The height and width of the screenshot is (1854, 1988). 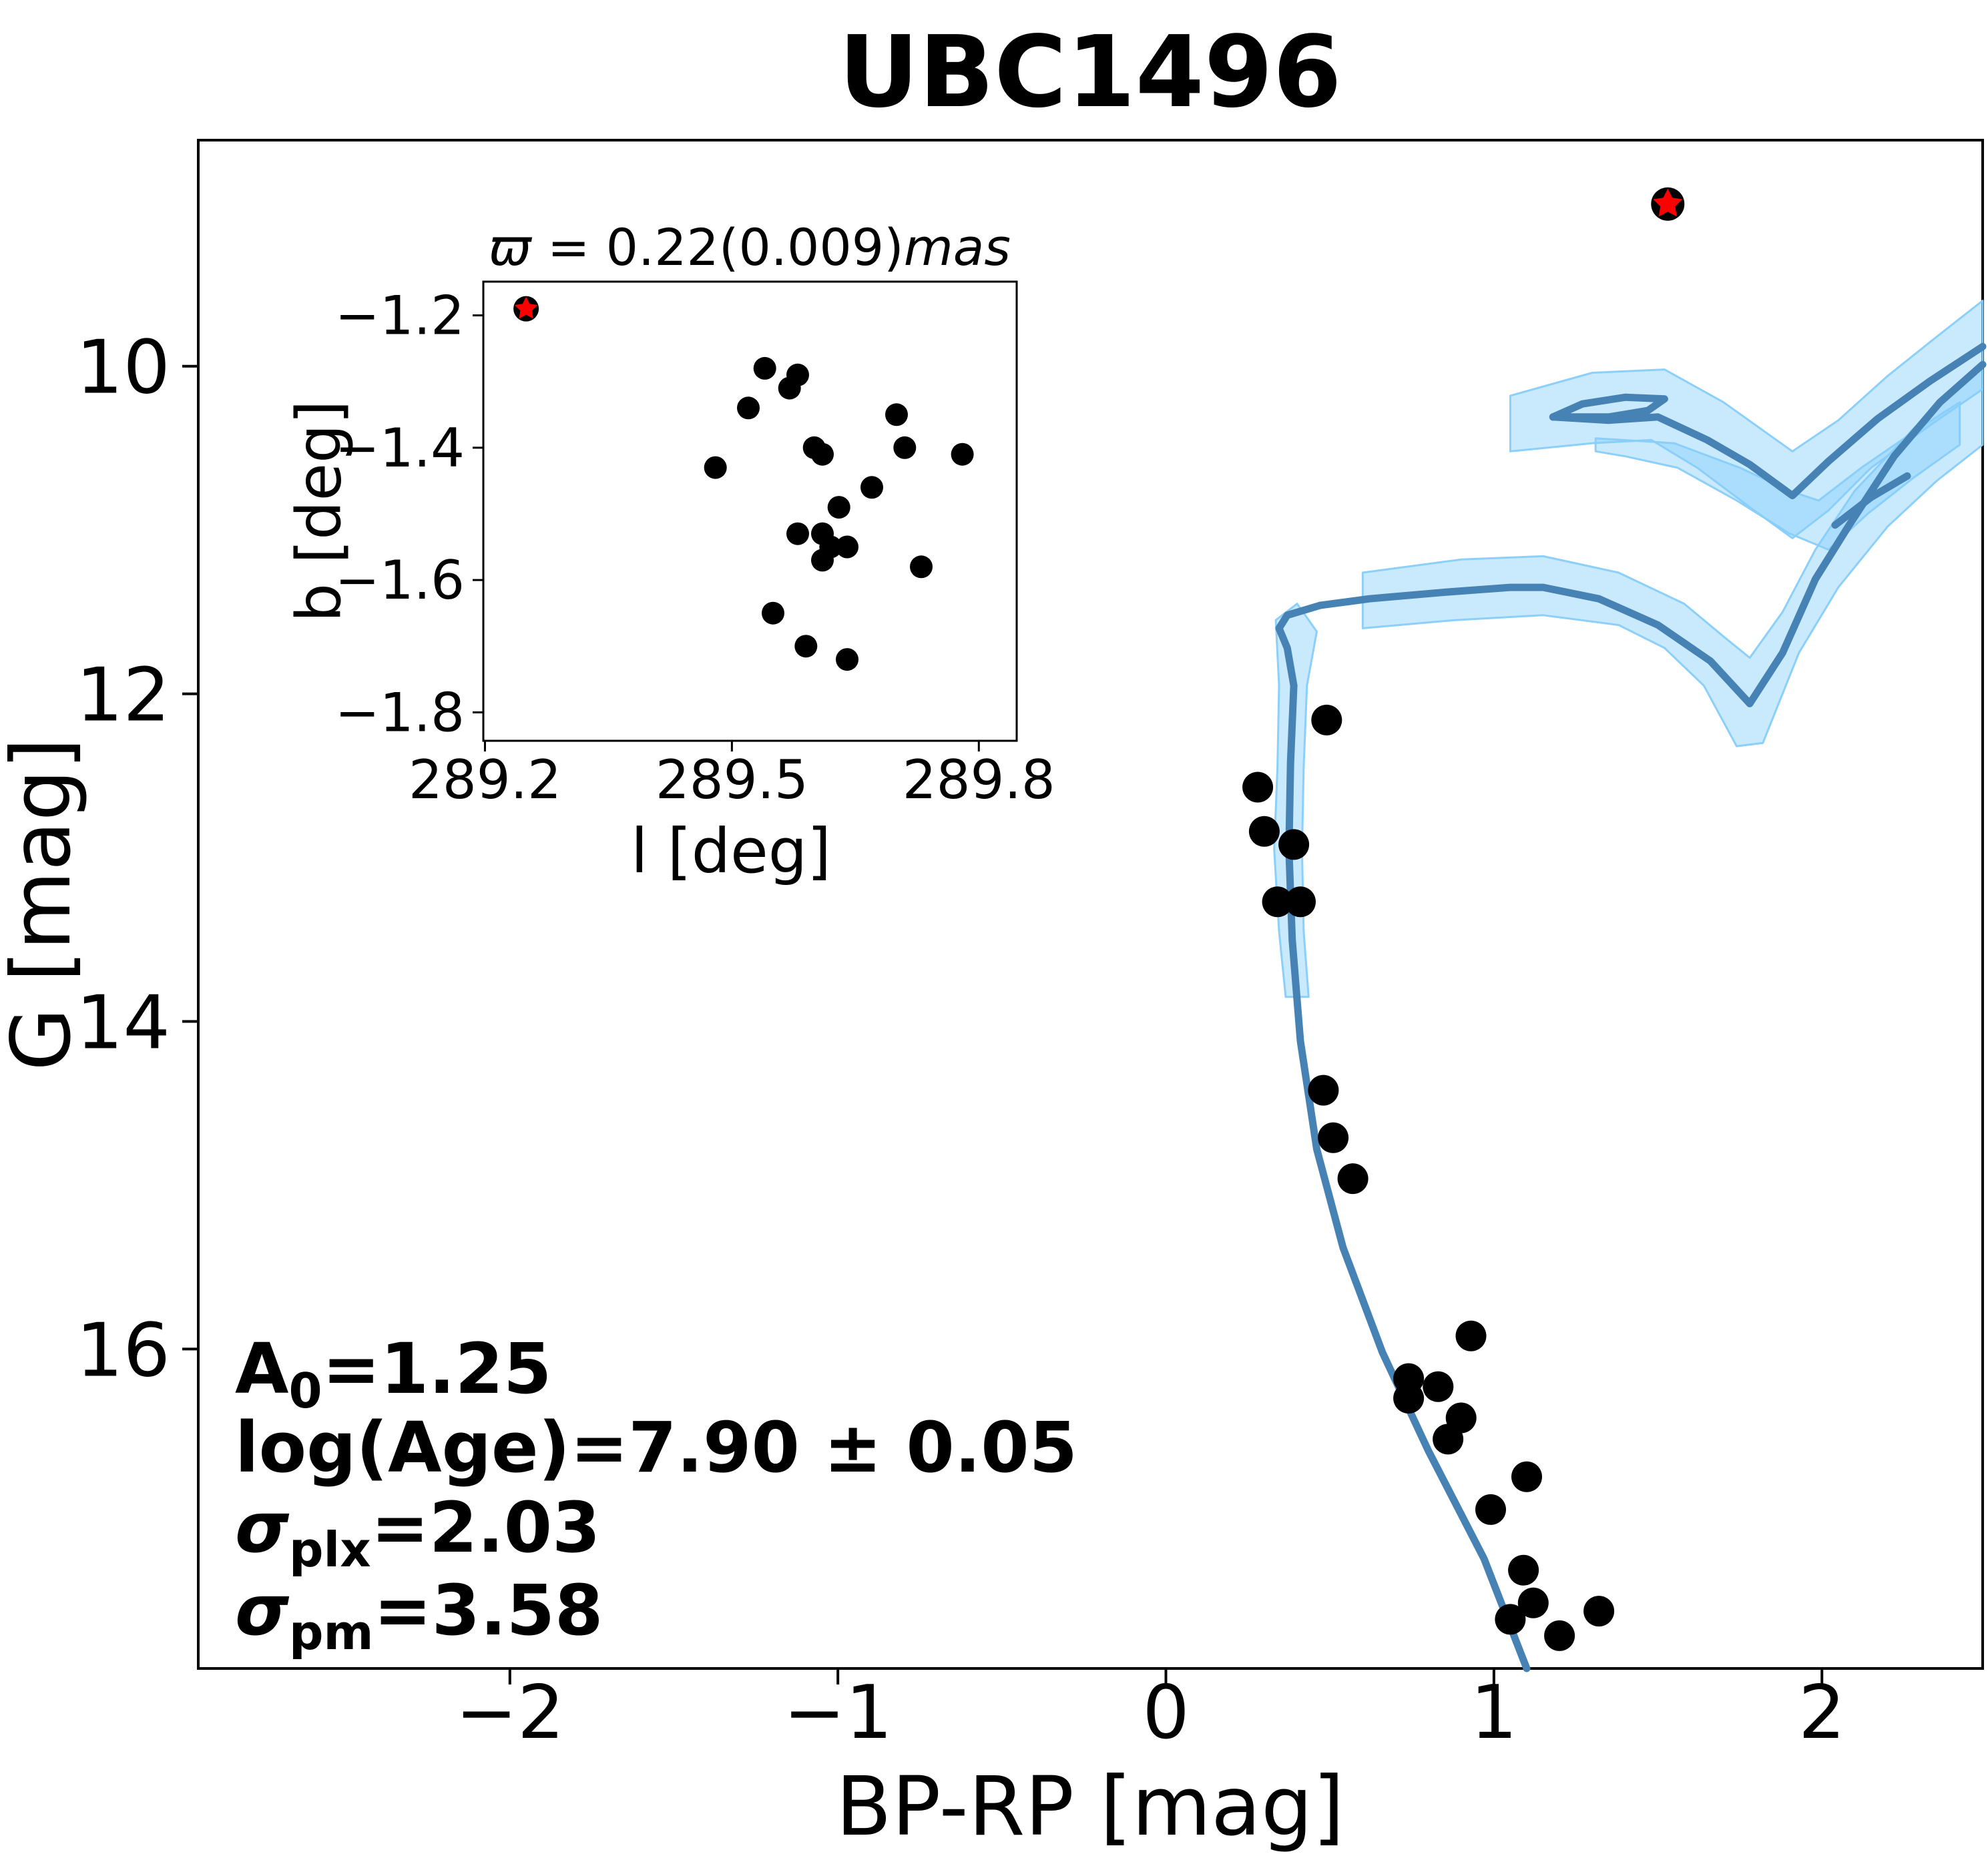 What do you see at coordinates (437, 1369) in the screenshot?
I see `annotation-a0-value: =1.25` at bounding box center [437, 1369].